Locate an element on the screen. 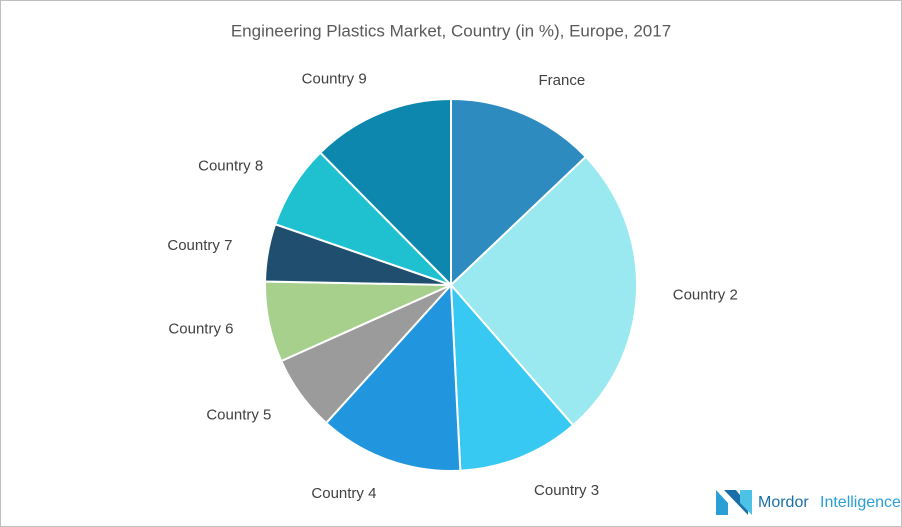 Image resolution: width=902 pixels, height=527 pixels. slice-label: Country 6 is located at coordinates (200, 328).